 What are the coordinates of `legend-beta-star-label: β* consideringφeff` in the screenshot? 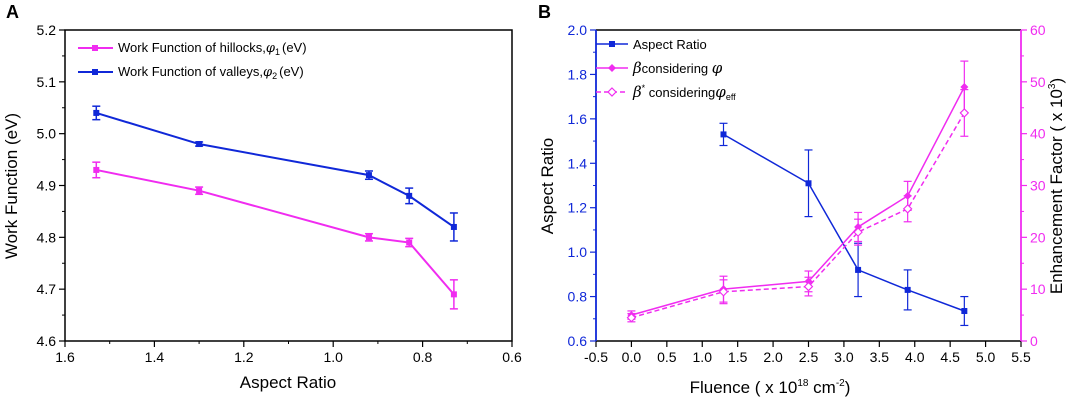 It's located at (684, 92).